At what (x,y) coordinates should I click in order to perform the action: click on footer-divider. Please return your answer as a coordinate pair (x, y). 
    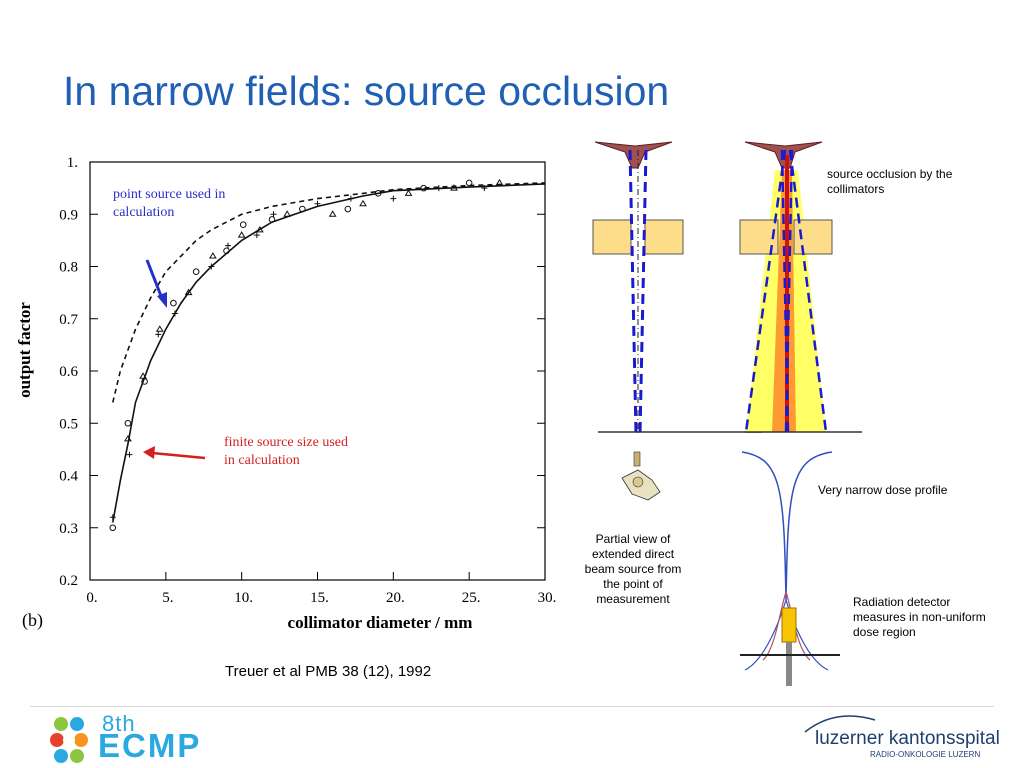
    Looking at the image, I should click on (512, 706).